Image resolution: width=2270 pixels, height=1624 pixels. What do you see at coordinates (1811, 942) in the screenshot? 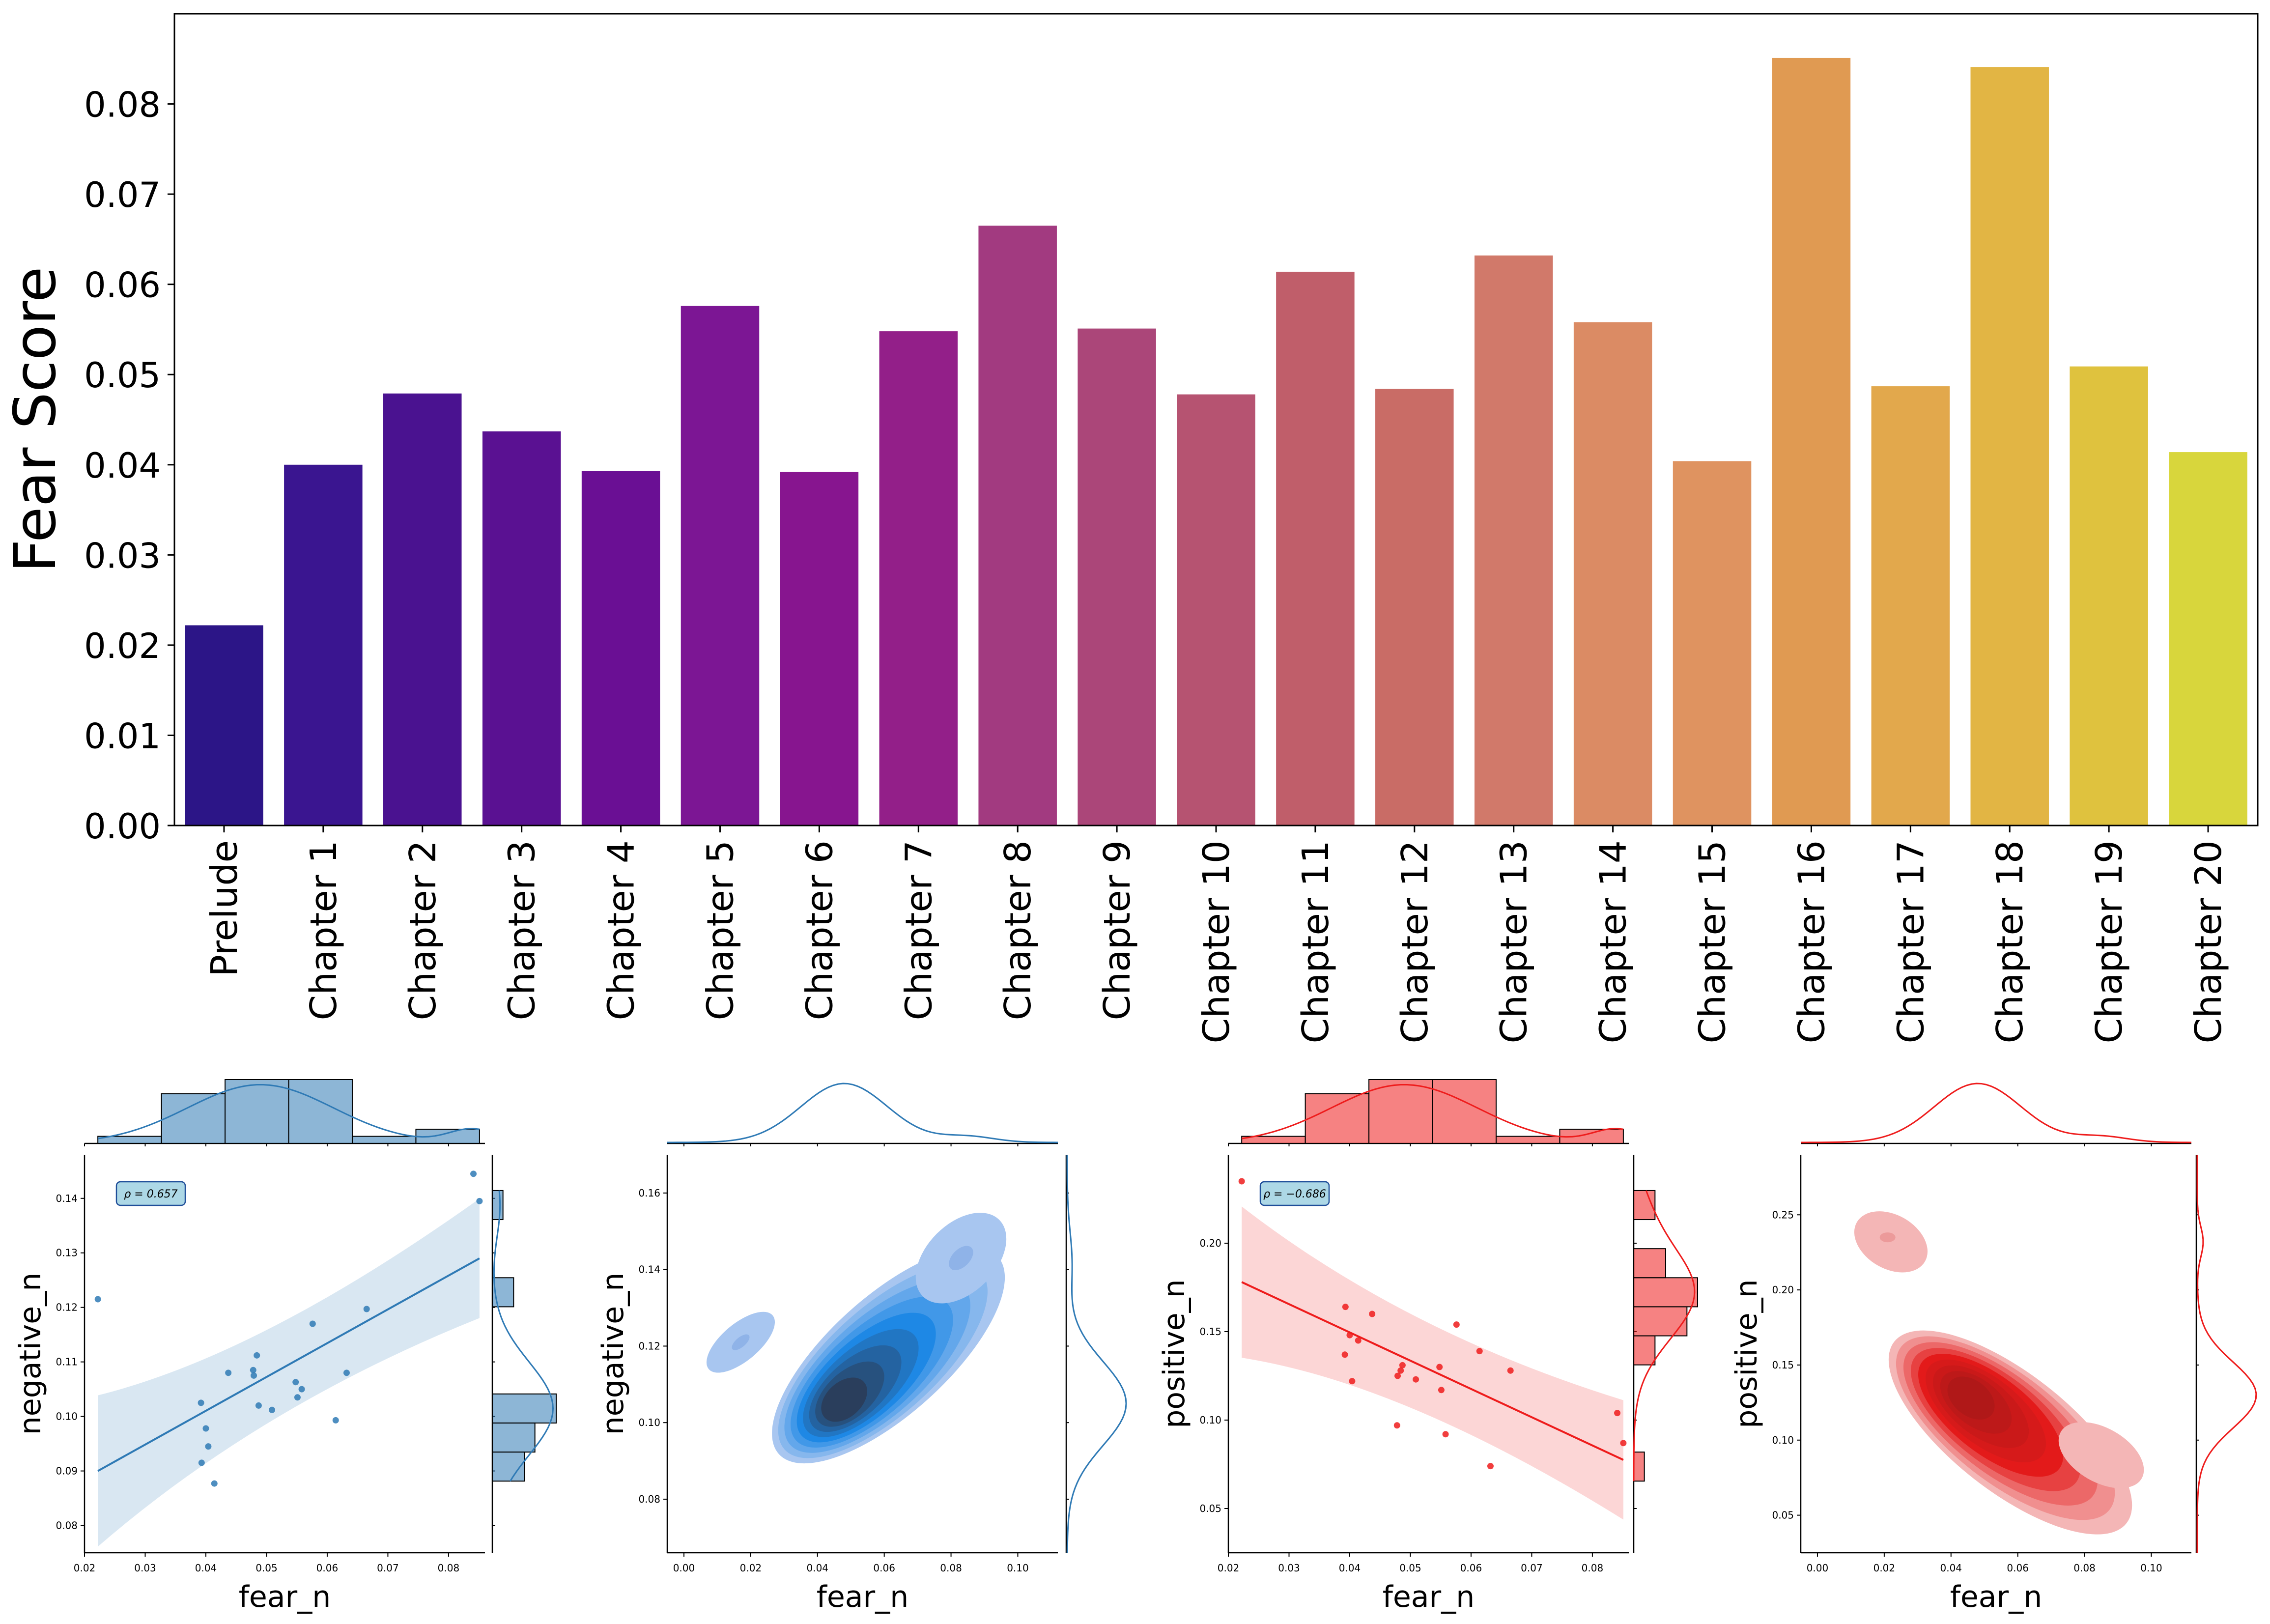
I see `x-tick-label: Chapter 16` at bounding box center [1811, 942].